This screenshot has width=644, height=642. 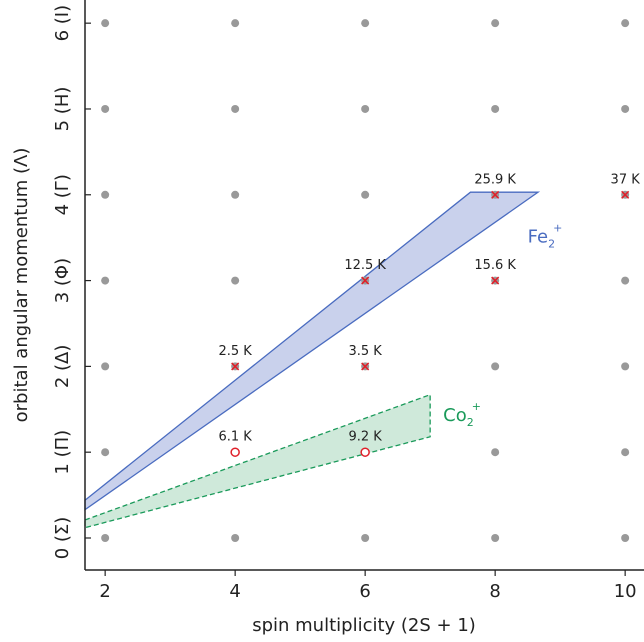 I want to click on y-tick-label: 5 (H), so click(x=62, y=109).